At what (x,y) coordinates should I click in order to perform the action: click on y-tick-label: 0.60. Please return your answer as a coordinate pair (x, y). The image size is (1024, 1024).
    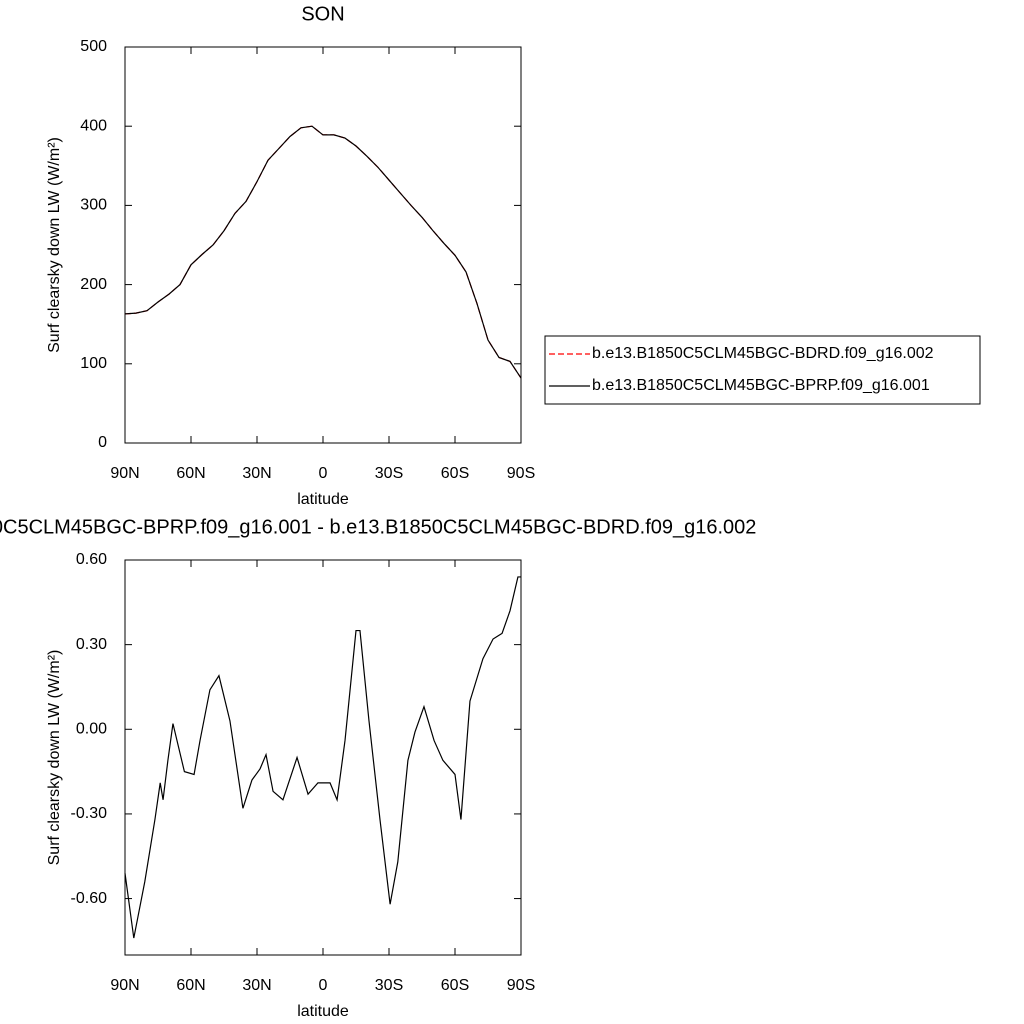
    Looking at the image, I should click on (91, 559).